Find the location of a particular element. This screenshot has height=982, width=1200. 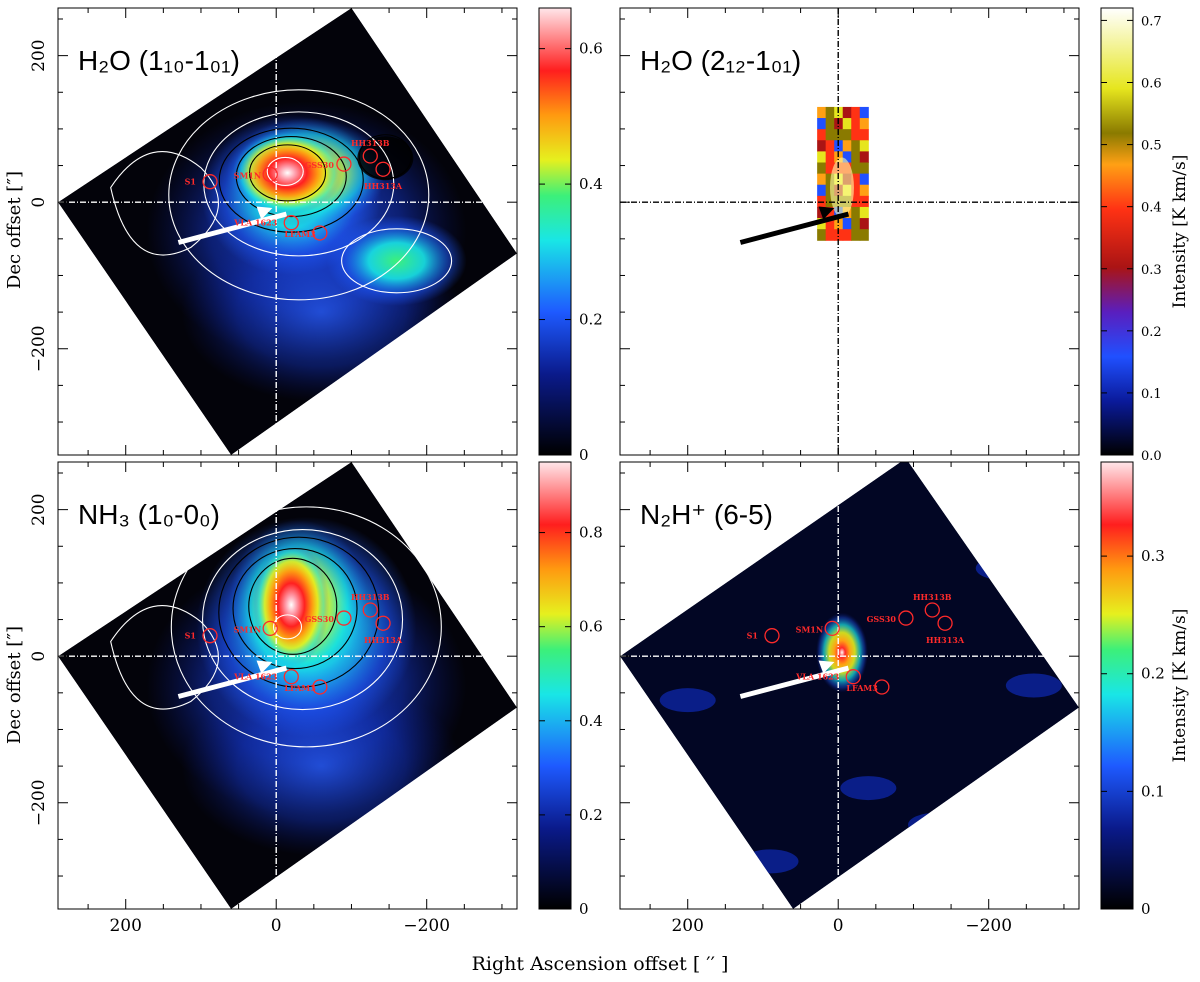

strip-peak is located at coordinates (841, 187).